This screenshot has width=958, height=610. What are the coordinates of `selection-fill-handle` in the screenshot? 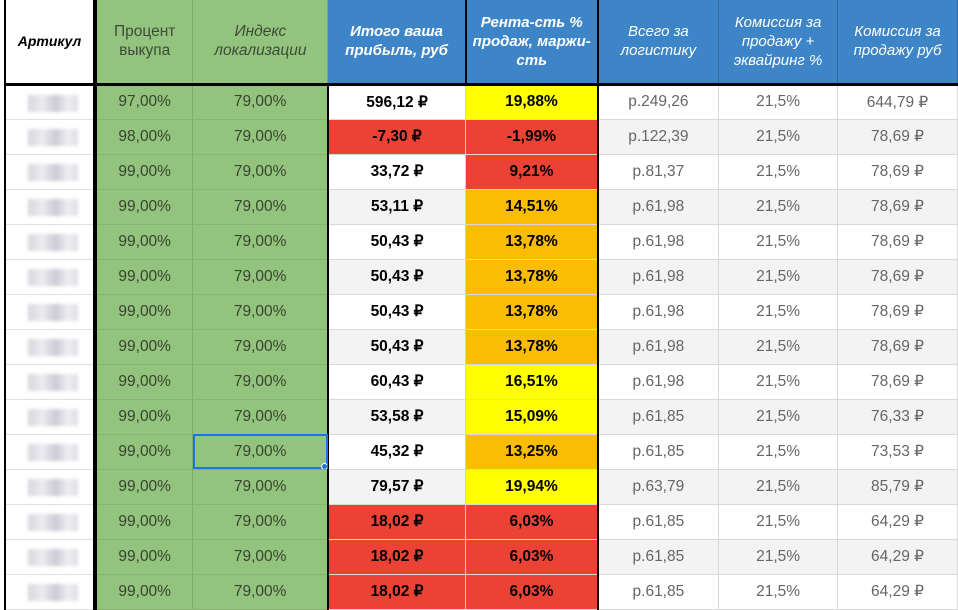 It's located at (323, 465).